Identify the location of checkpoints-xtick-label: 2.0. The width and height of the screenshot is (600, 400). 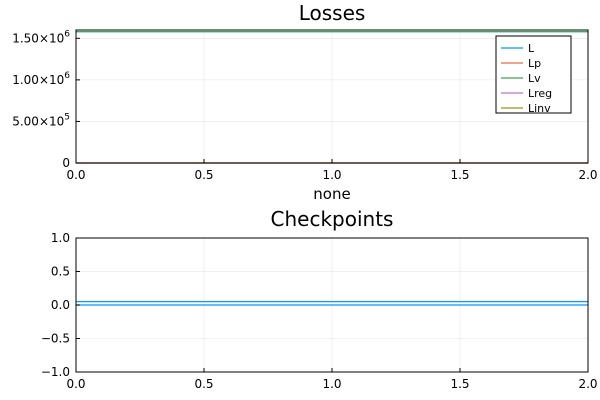
(587, 384).